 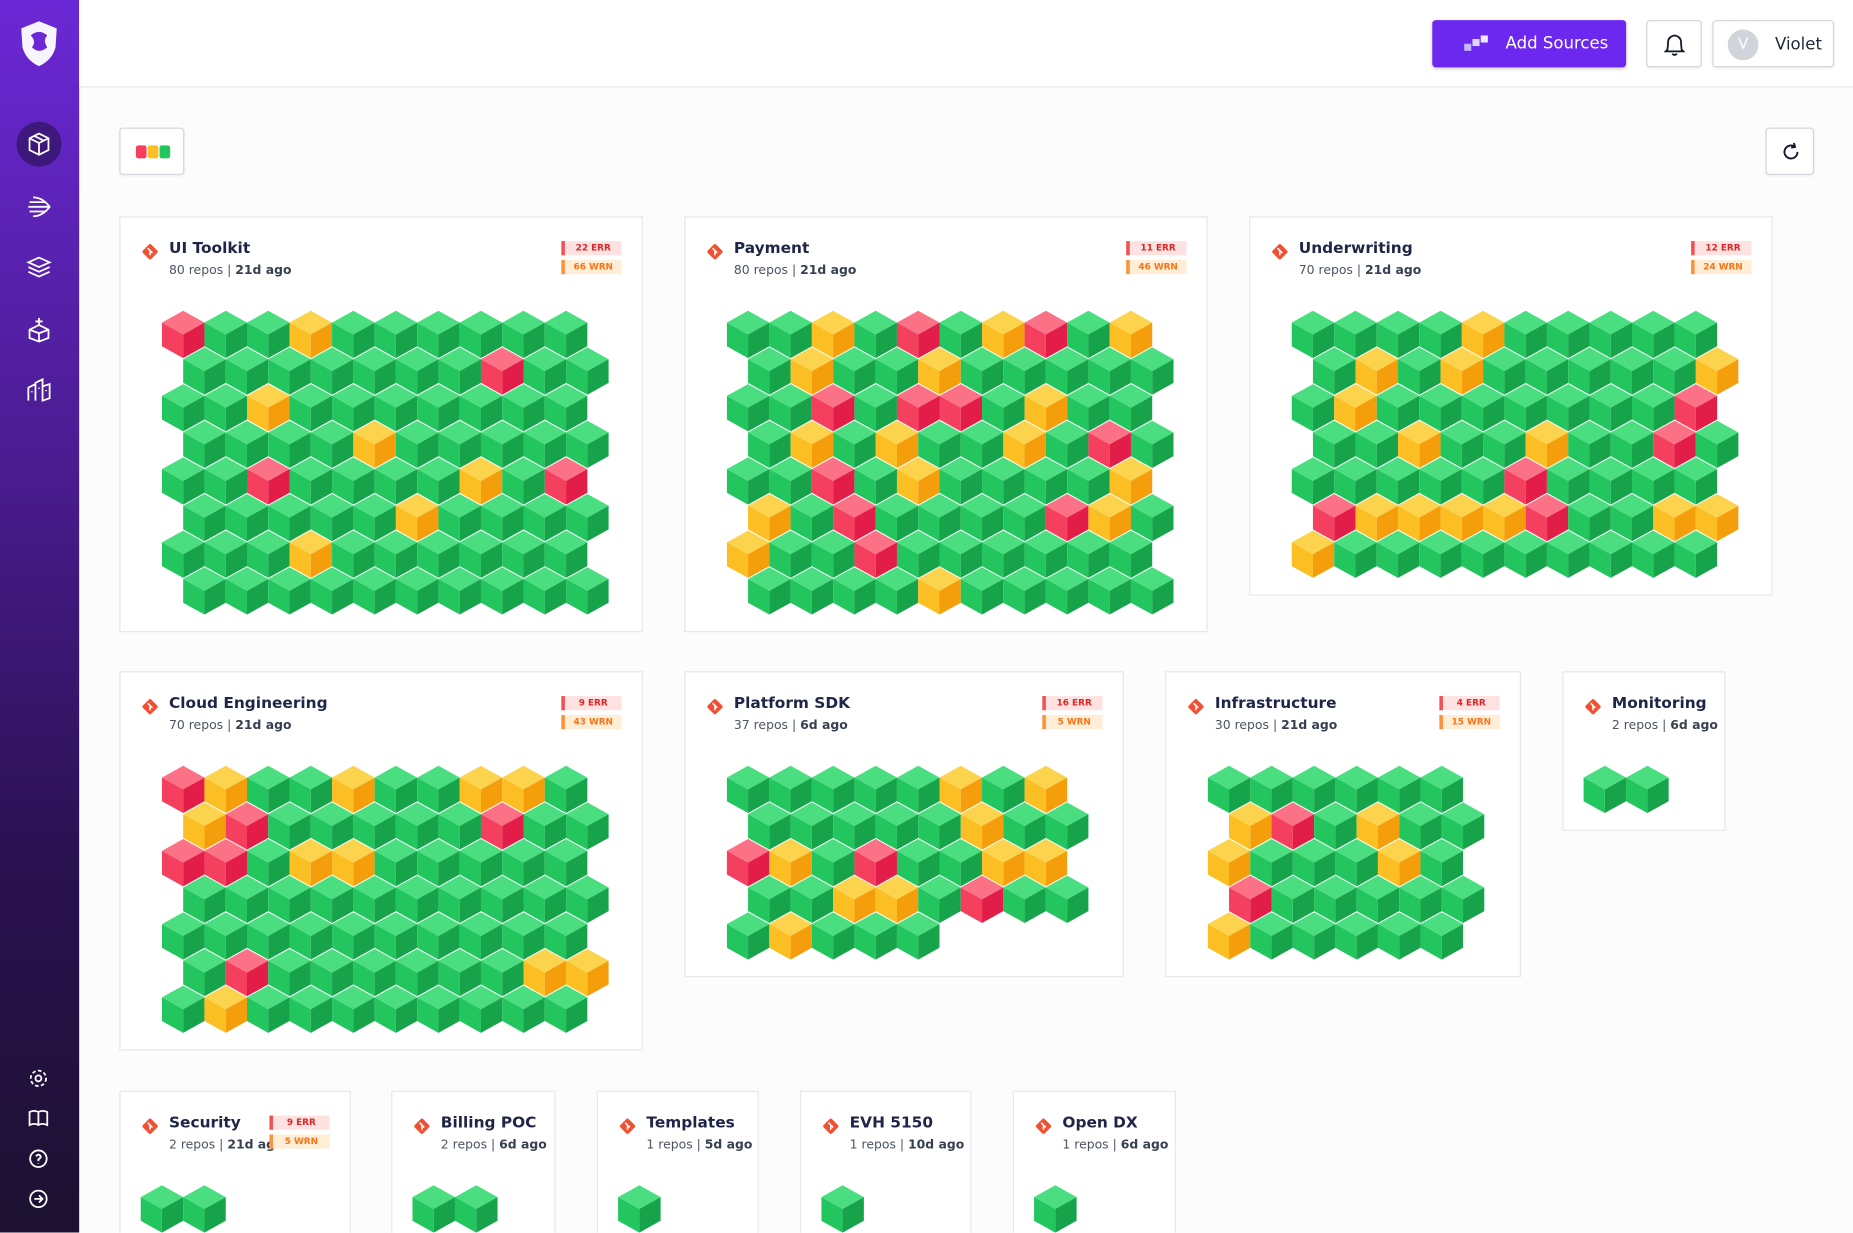 I want to click on add-sources-button: Add Sources, so click(x=1529, y=44).